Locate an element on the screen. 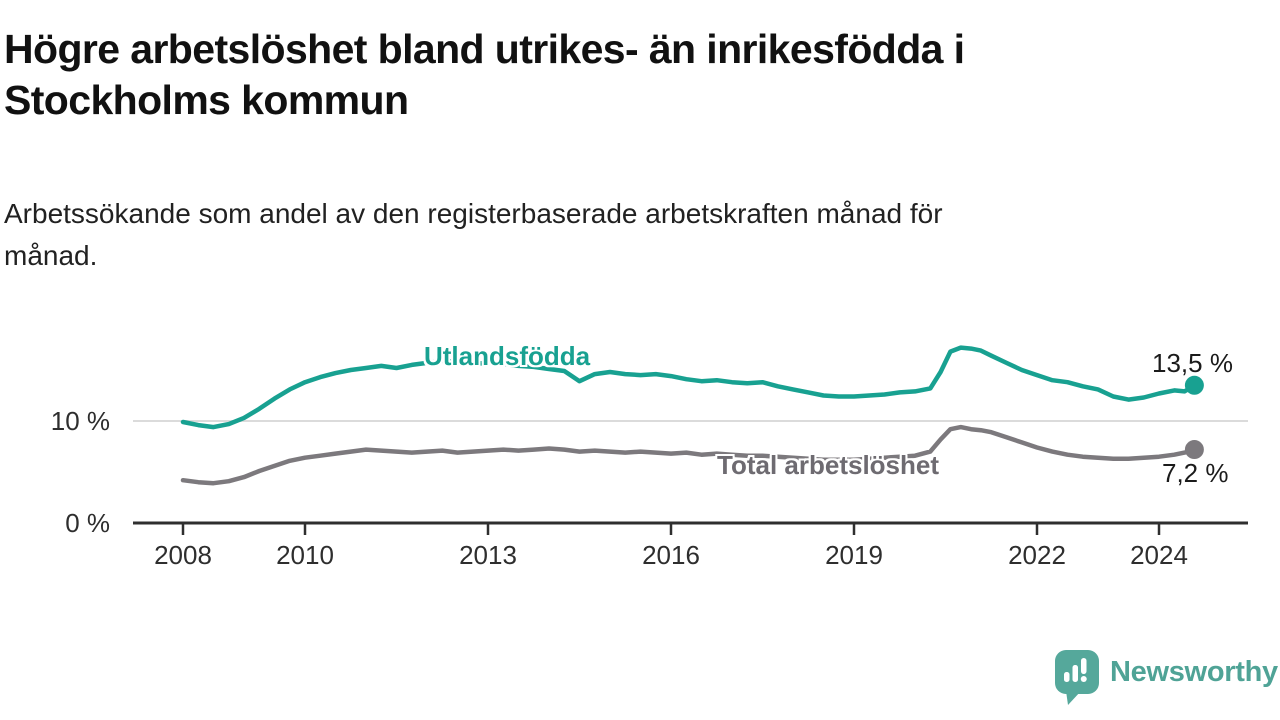 The width and height of the screenshot is (1280, 720). chart-subtitle-line2: månad. is located at coordinates (51, 255).